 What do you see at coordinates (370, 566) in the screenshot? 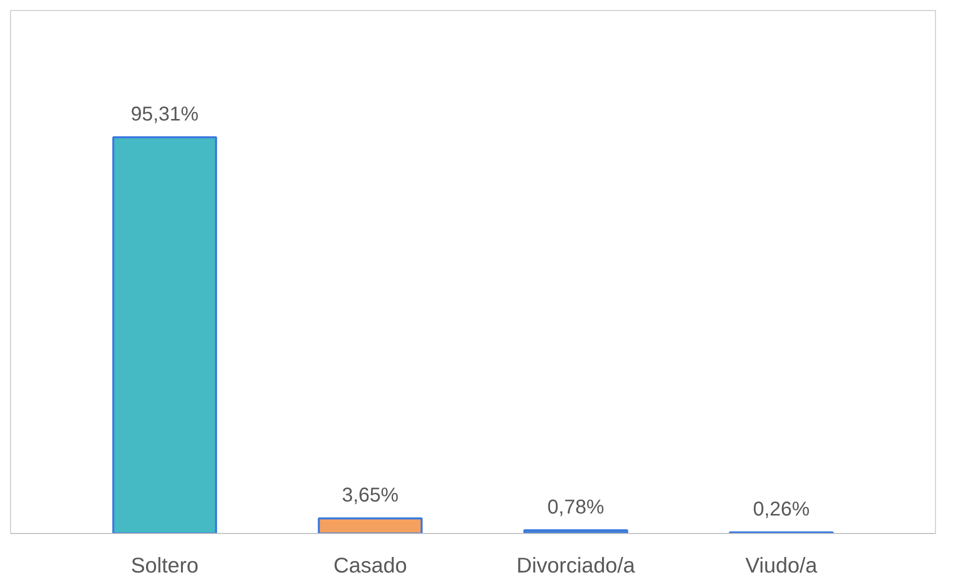
I see `x-tick-label: Casado` at bounding box center [370, 566].